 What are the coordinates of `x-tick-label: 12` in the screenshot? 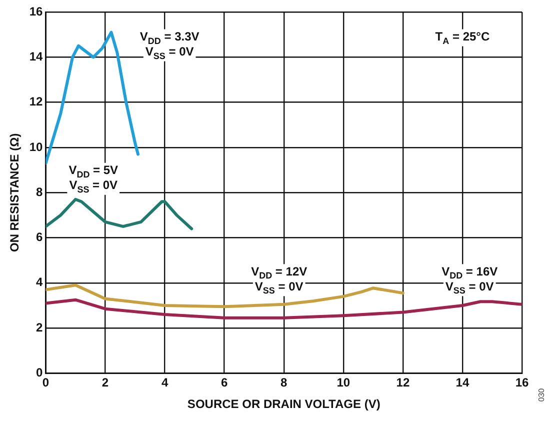 It's located at (403, 383).